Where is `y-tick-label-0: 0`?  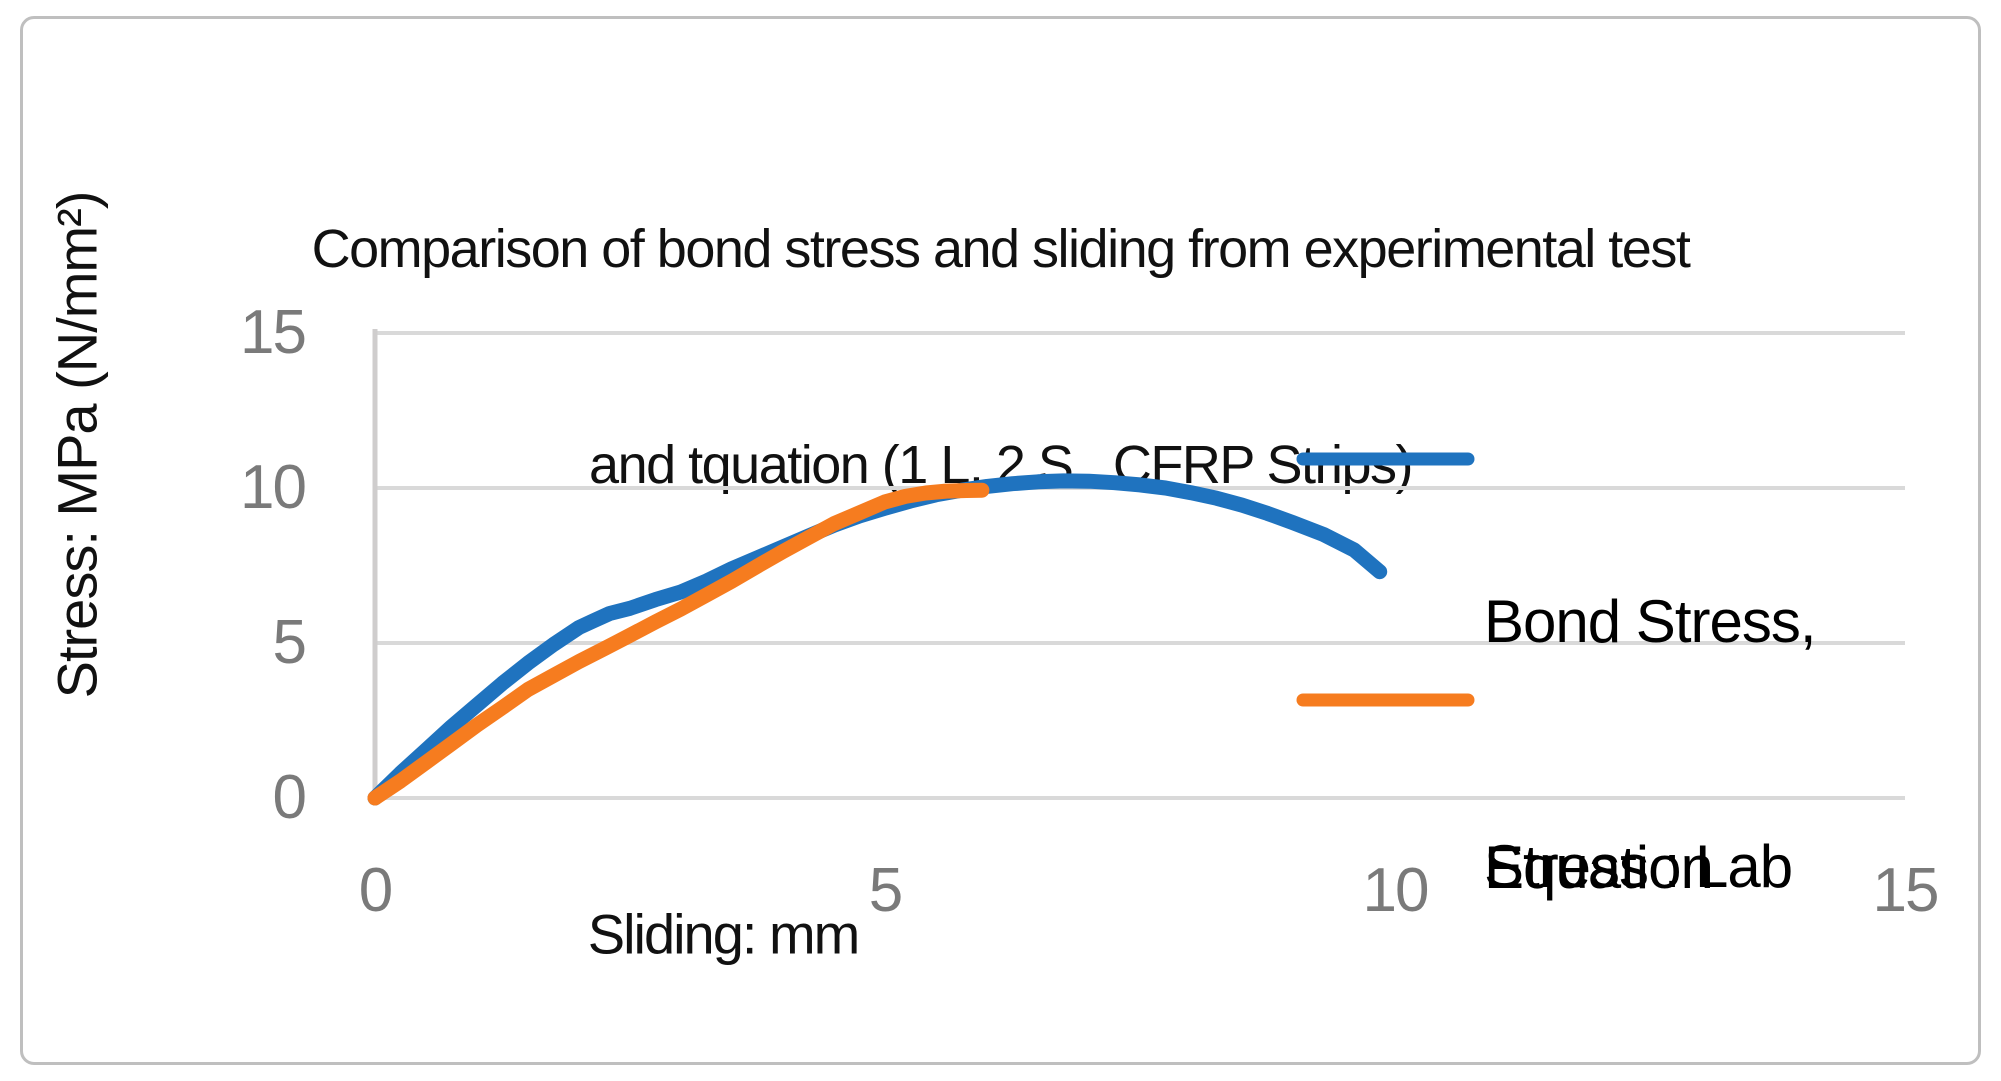 y-tick-label-0: 0 is located at coordinates (290, 797).